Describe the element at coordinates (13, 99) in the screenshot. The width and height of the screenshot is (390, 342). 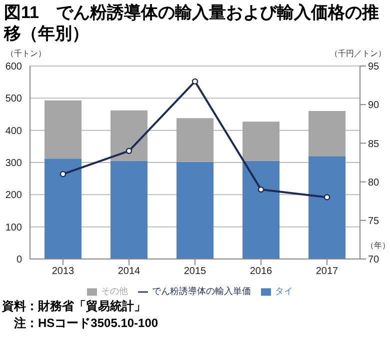
I see `y-tick-label: 500` at that location.